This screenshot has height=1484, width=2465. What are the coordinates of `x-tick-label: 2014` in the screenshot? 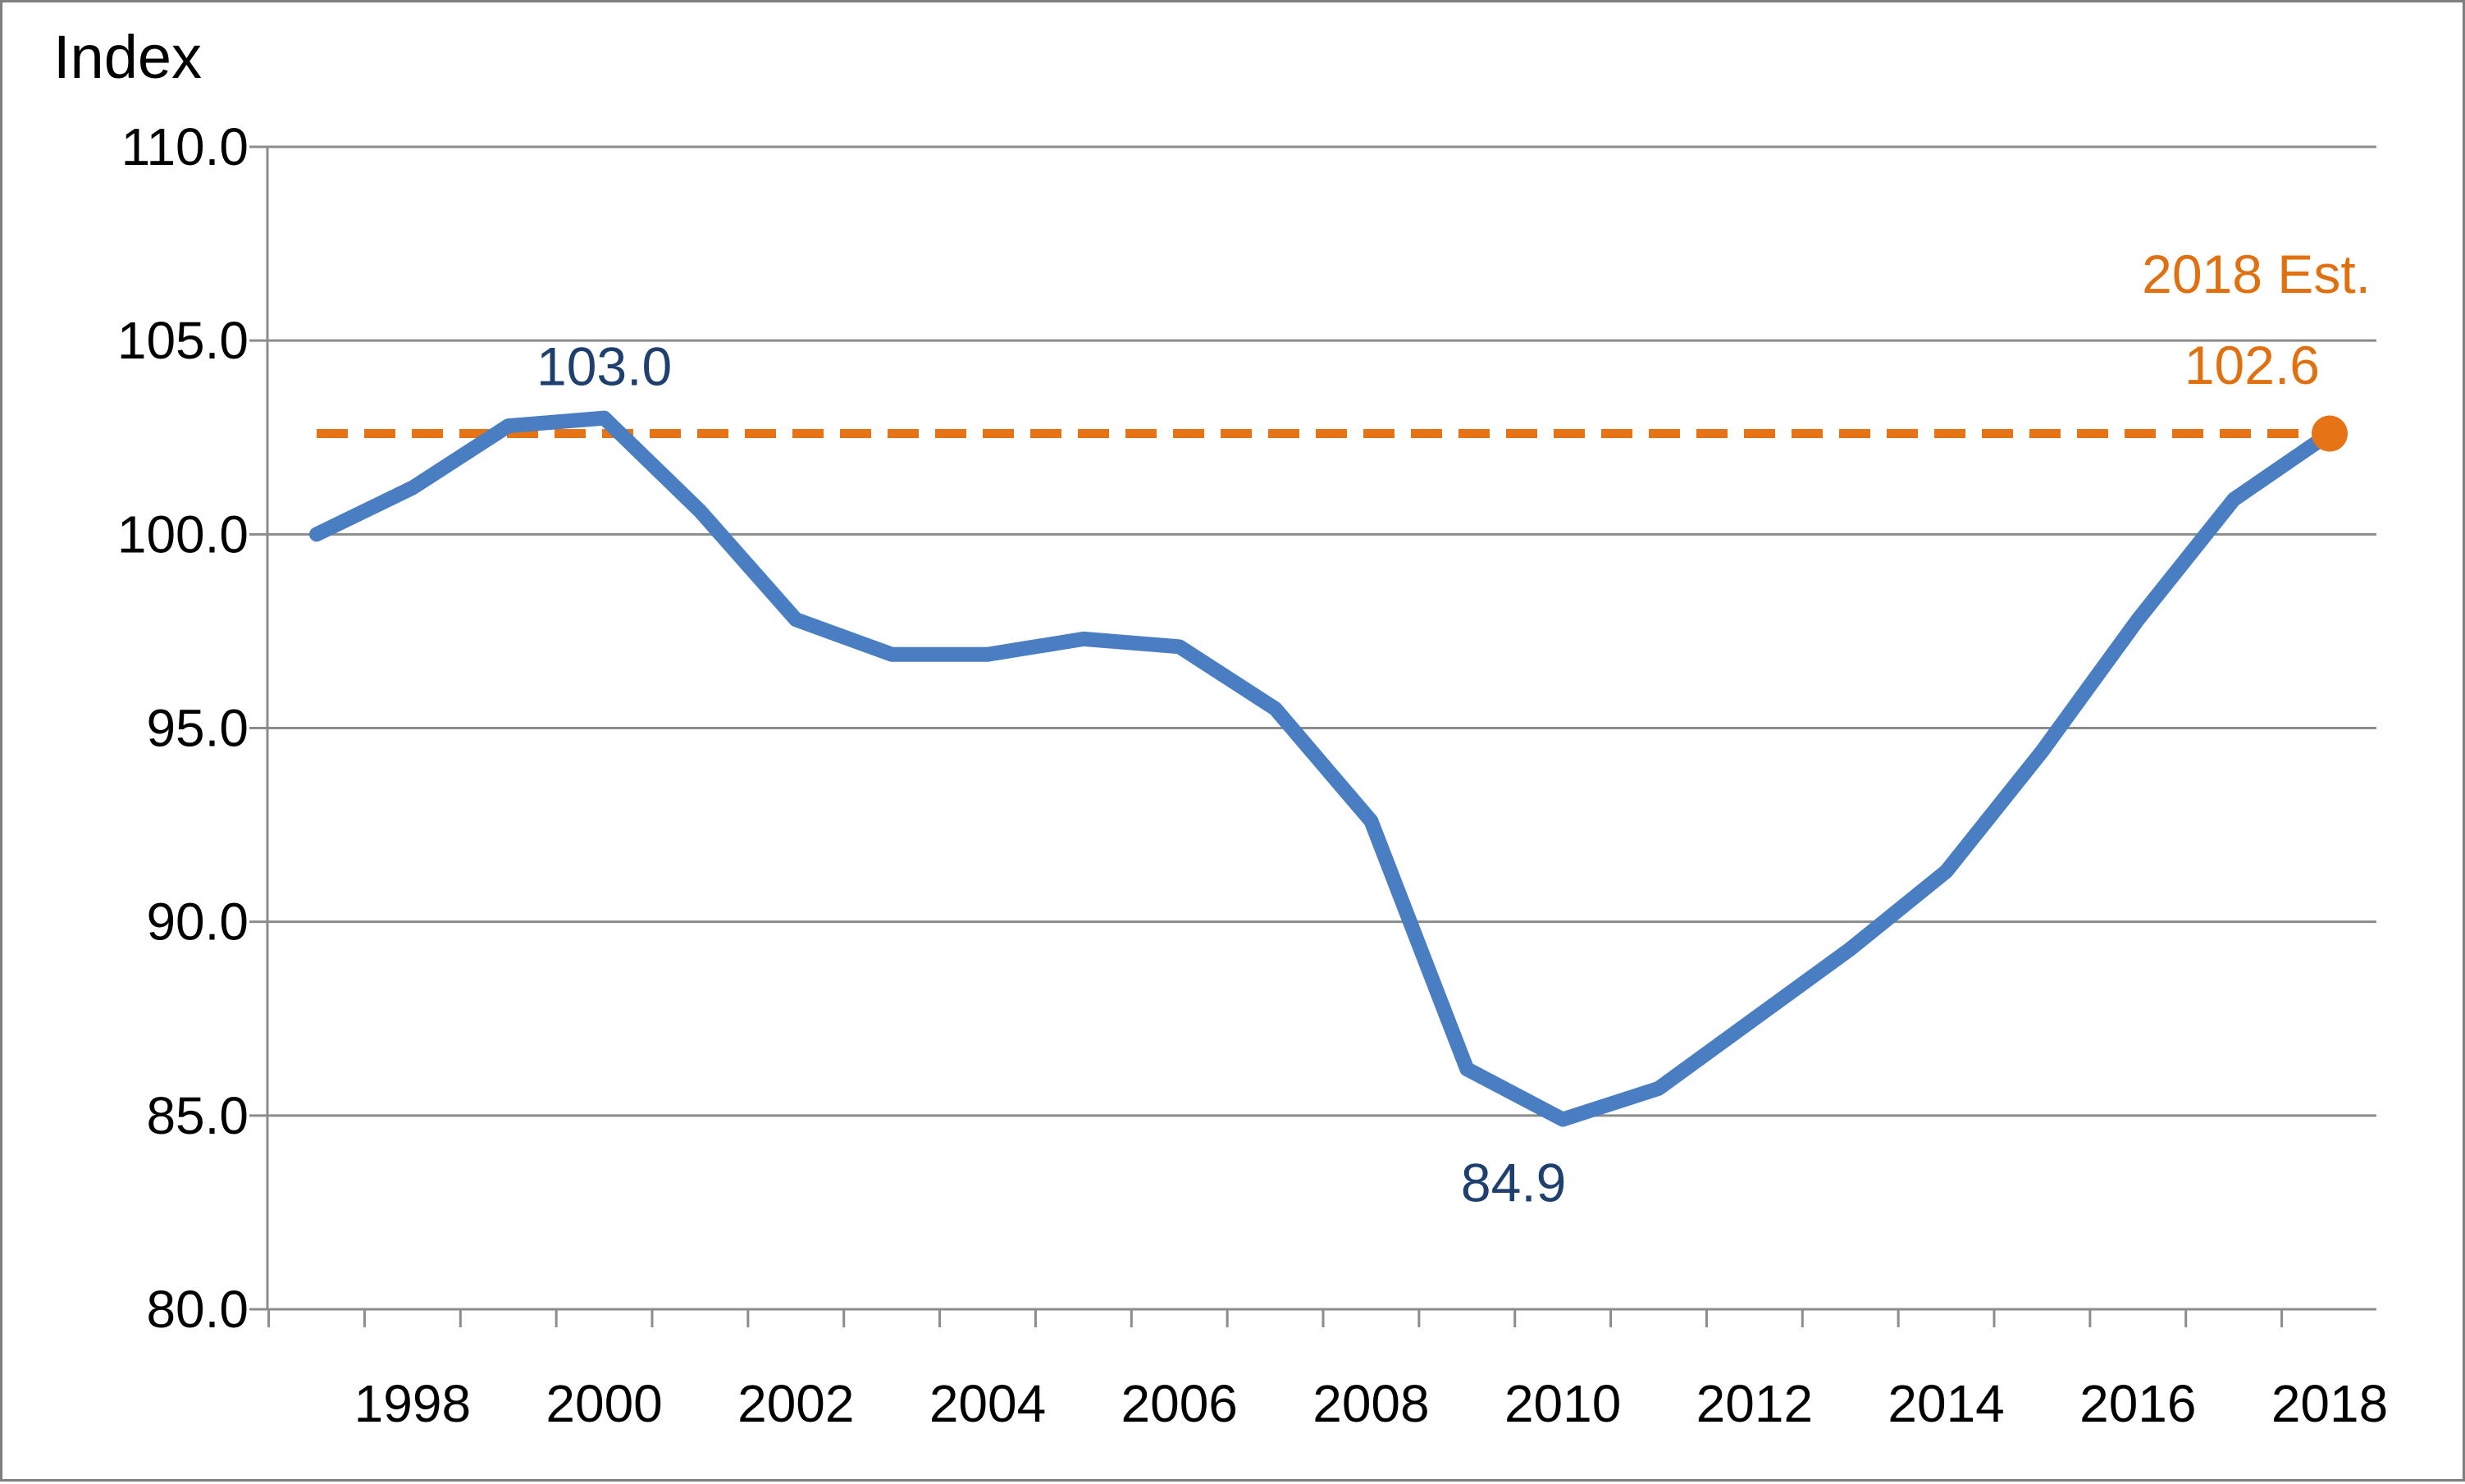 It's located at (1946, 1403).